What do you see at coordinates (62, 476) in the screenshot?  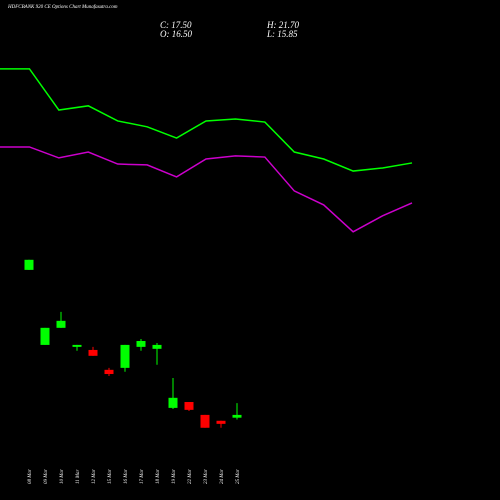 I see `x-tick-label: 10 Mar` at bounding box center [62, 476].